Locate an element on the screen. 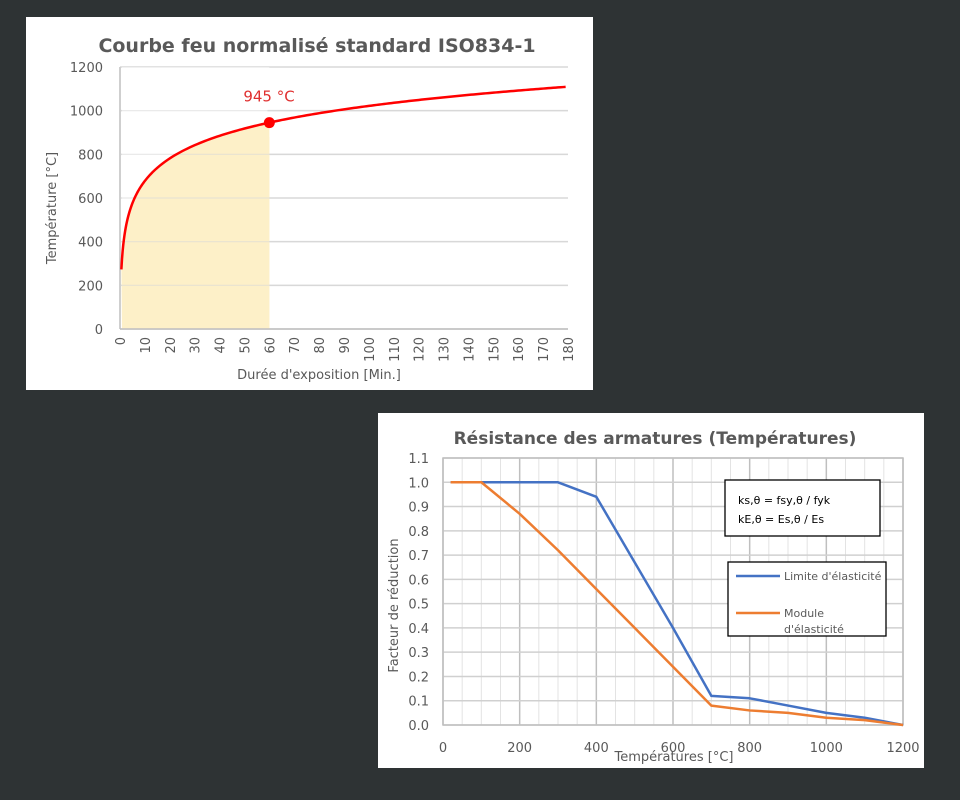 This screenshot has height=800, width=960. y-tick-label: 0 is located at coordinates (99, 330).